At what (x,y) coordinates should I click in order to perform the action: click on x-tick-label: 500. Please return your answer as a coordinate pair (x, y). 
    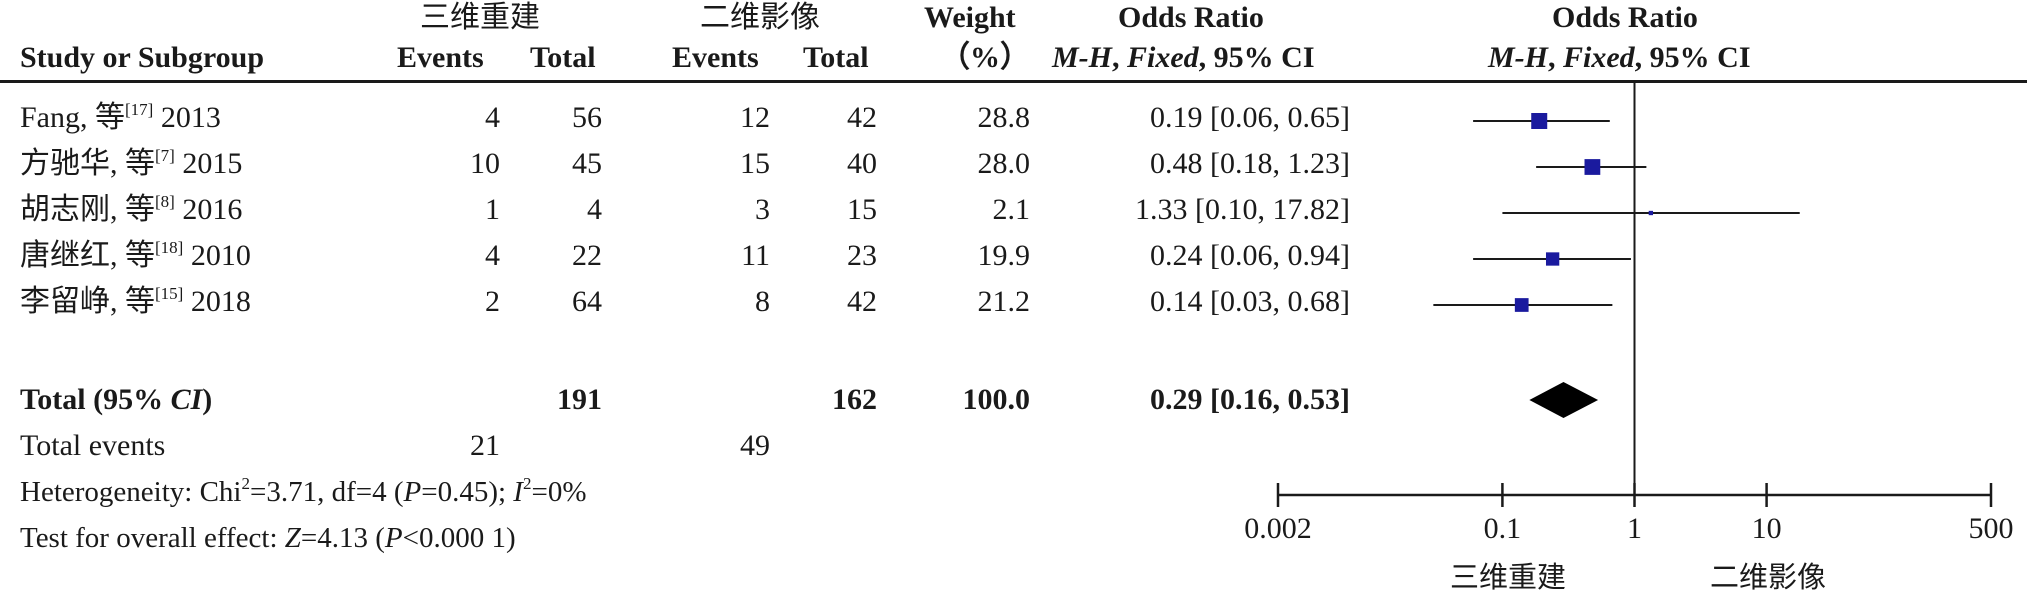
    Looking at the image, I should click on (1991, 528).